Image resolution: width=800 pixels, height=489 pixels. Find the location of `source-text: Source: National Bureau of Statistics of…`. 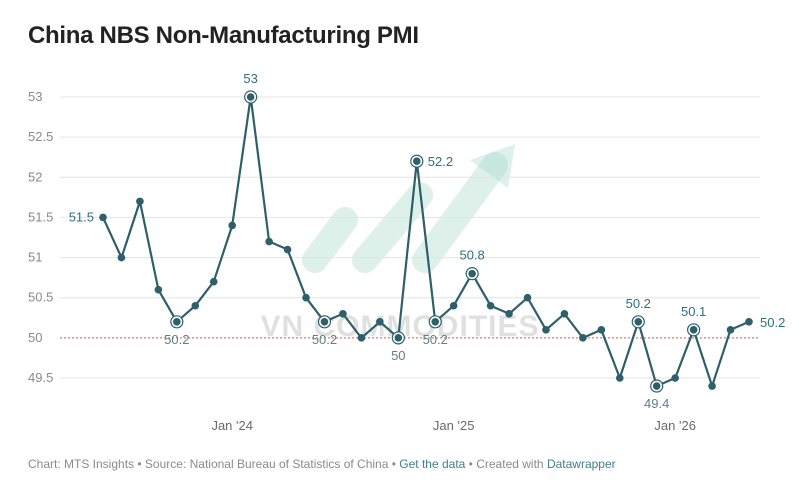

source-text: Source: National Bureau of Statistics of… is located at coordinates (266, 464).